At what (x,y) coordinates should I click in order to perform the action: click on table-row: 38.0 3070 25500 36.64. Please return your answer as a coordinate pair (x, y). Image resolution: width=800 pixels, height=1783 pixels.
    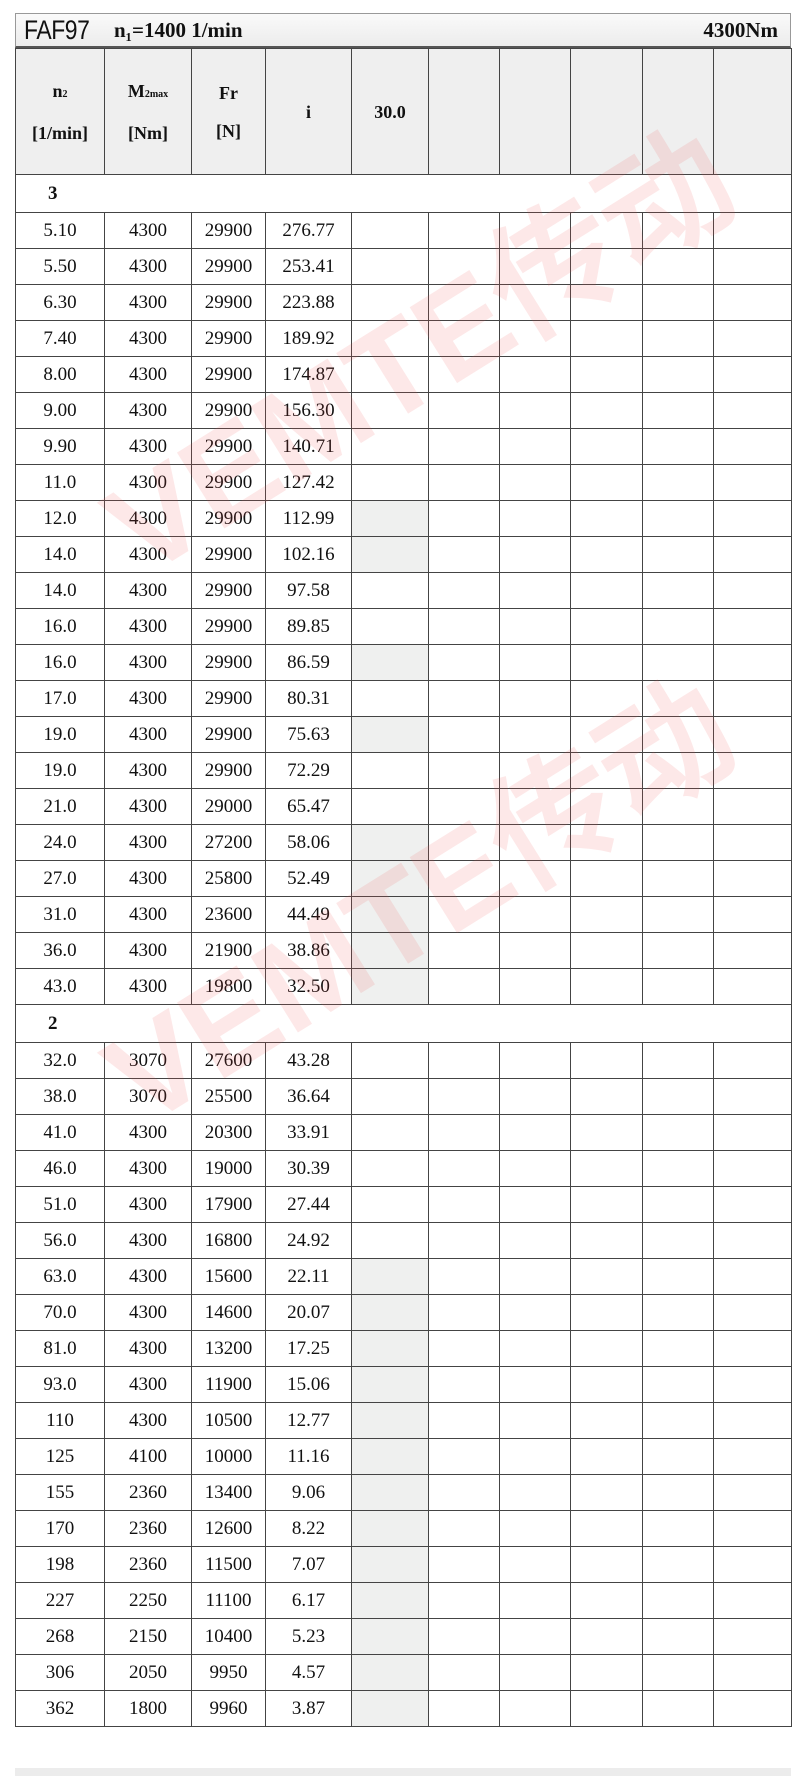
    Looking at the image, I should click on (403, 1096).